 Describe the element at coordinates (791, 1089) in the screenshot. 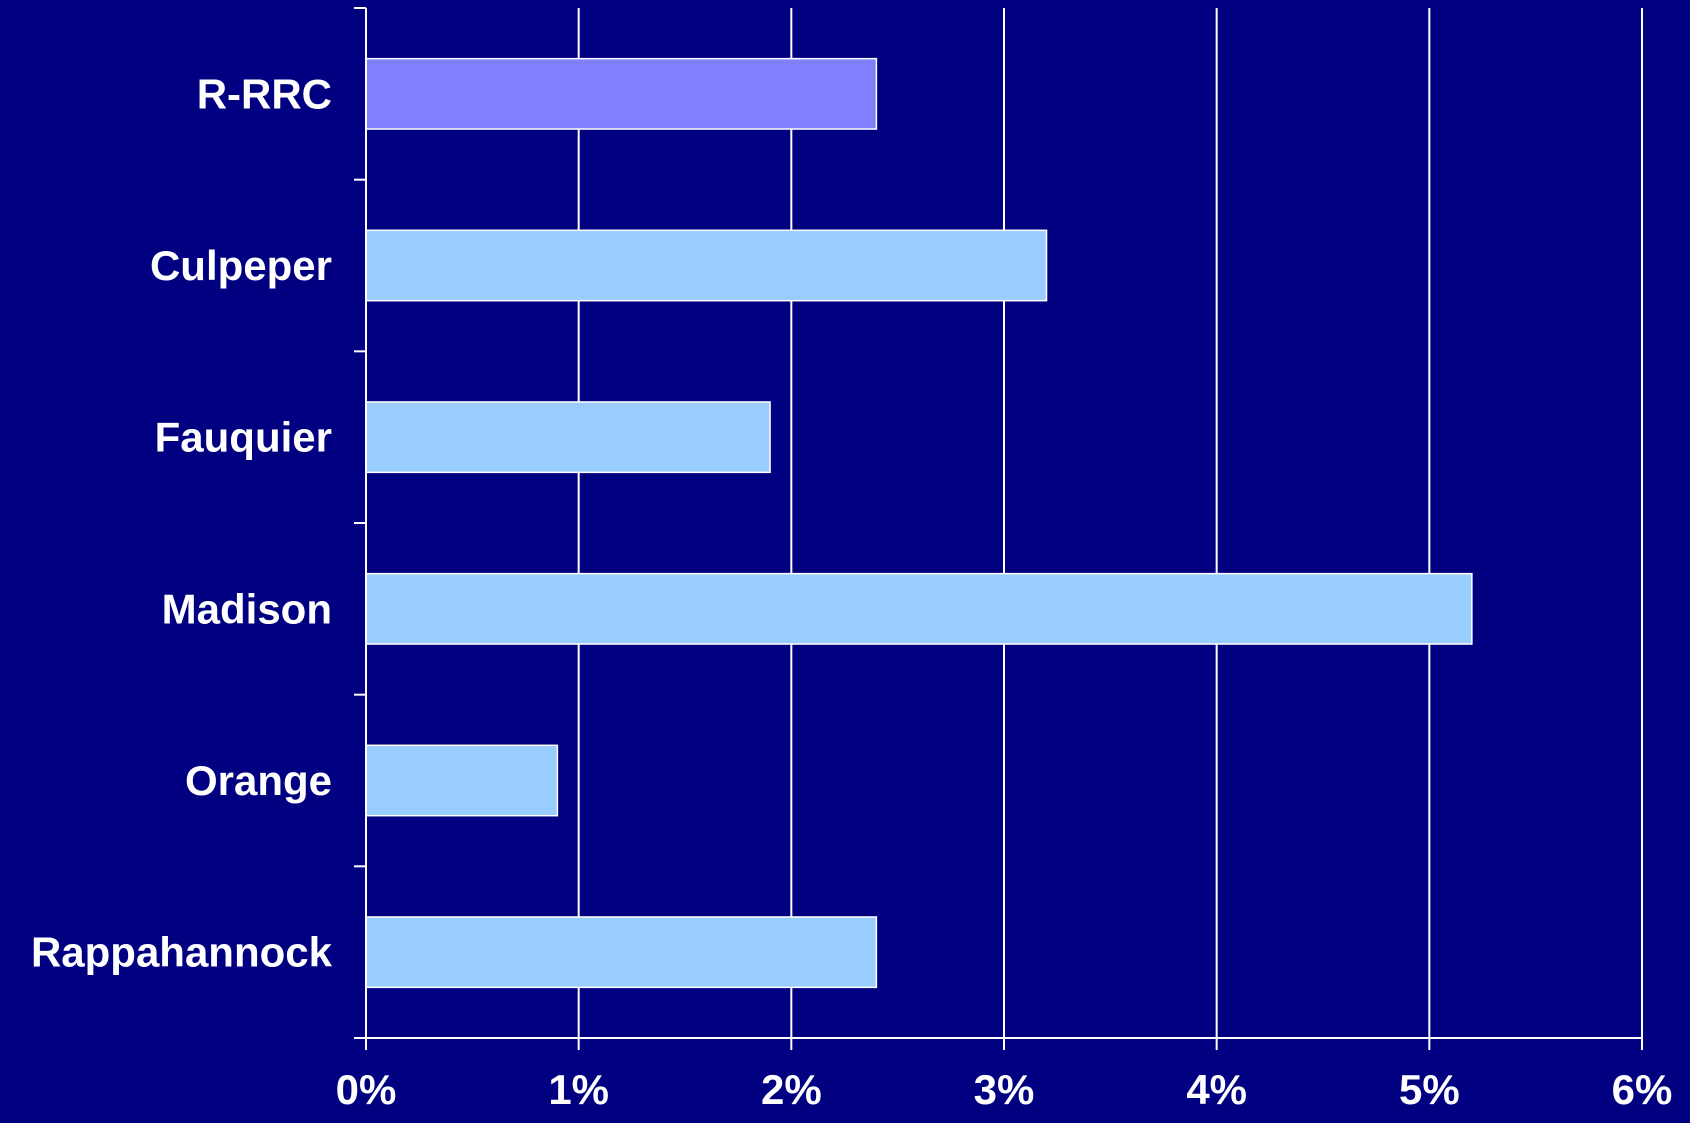

I see `x-tick-label: 2%` at that location.